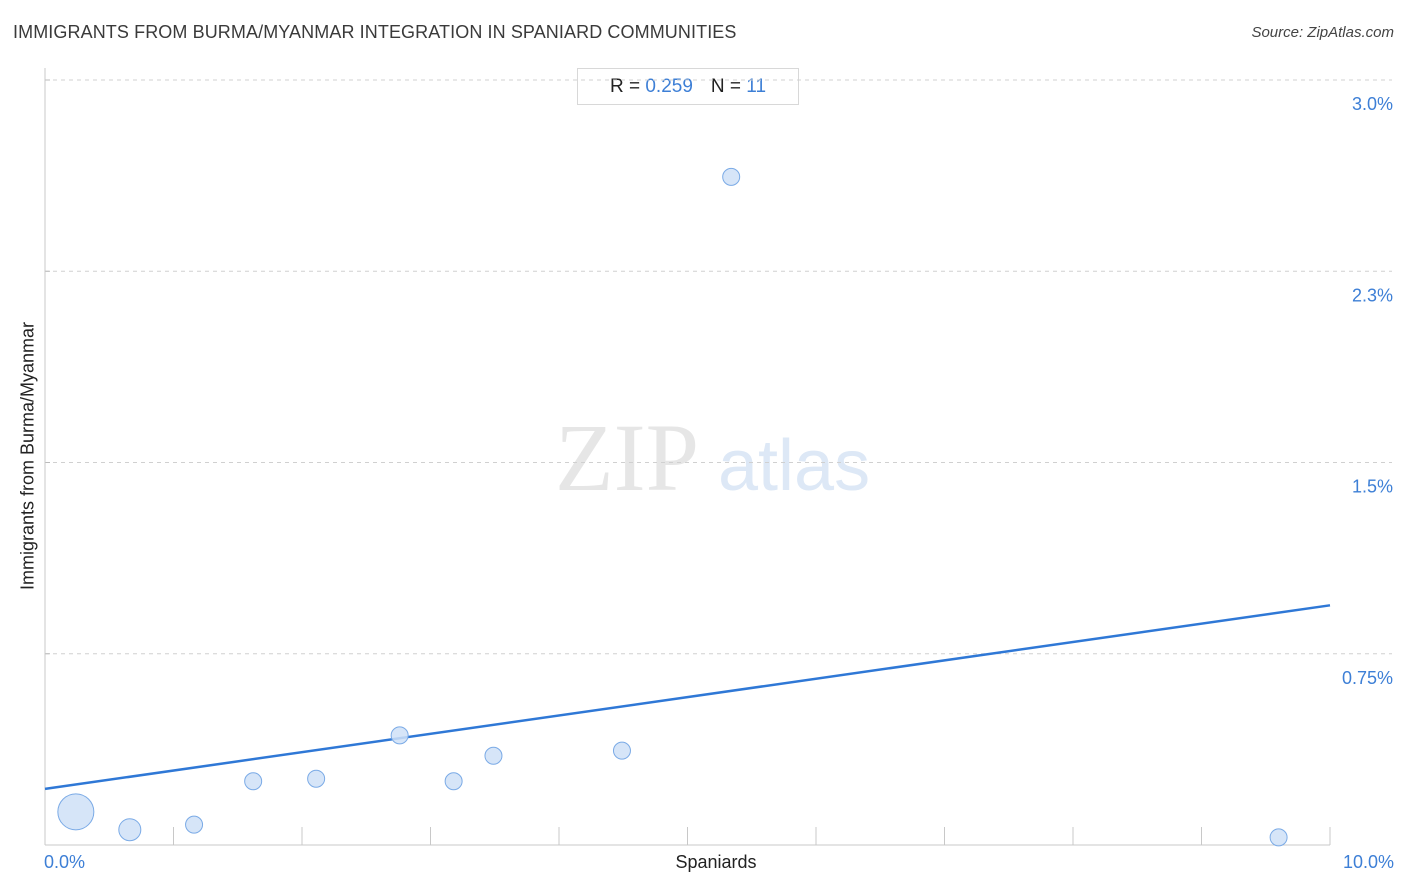 The height and width of the screenshot is (892, 1406). I want to click on watermark-atlas: atlas, so click(794, 466).